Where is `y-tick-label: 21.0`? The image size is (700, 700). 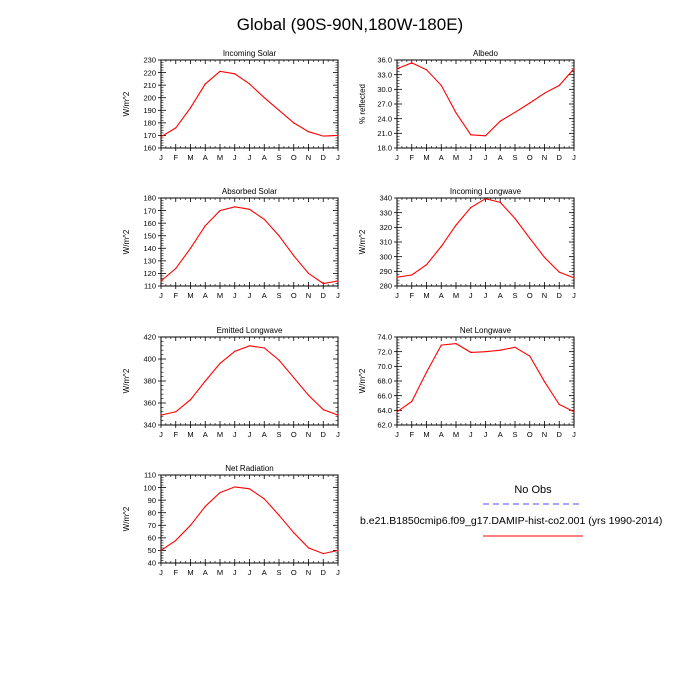
y-tick-label: 21.0 is located at coordinates (384, 133).